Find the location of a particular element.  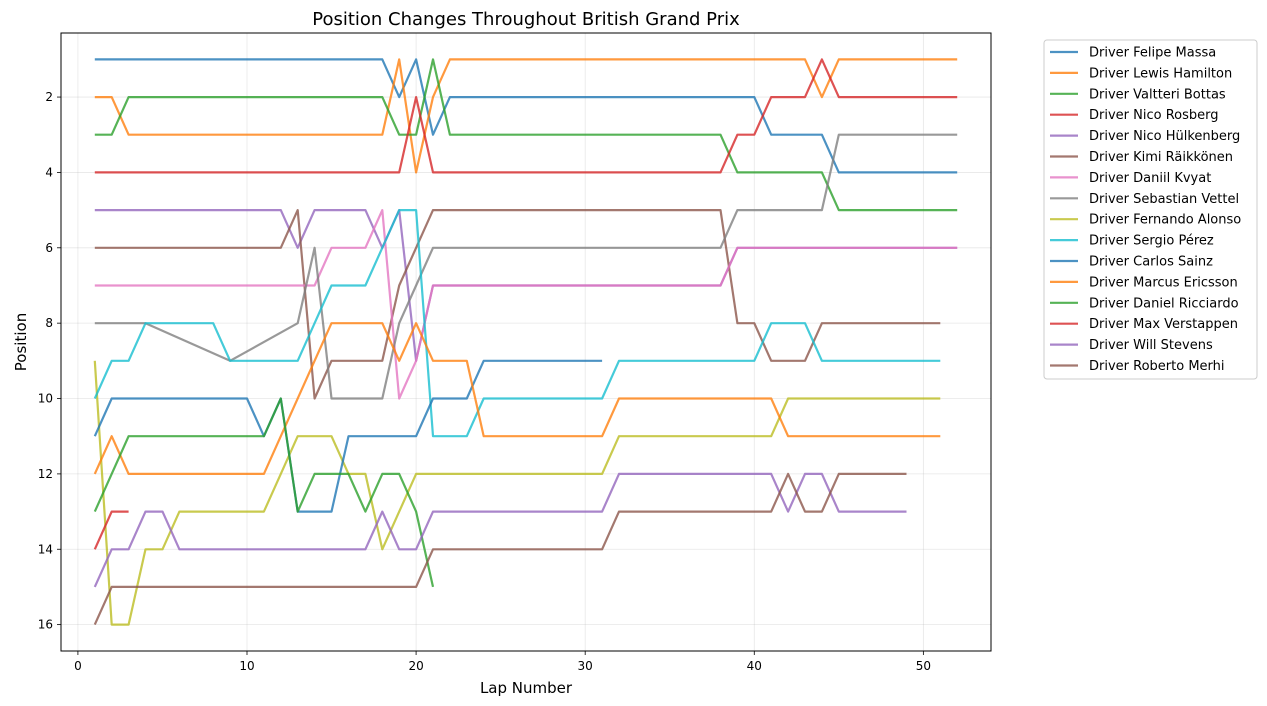

legend-label: Driver Will Stevens is located at coordinates (1151, 345).